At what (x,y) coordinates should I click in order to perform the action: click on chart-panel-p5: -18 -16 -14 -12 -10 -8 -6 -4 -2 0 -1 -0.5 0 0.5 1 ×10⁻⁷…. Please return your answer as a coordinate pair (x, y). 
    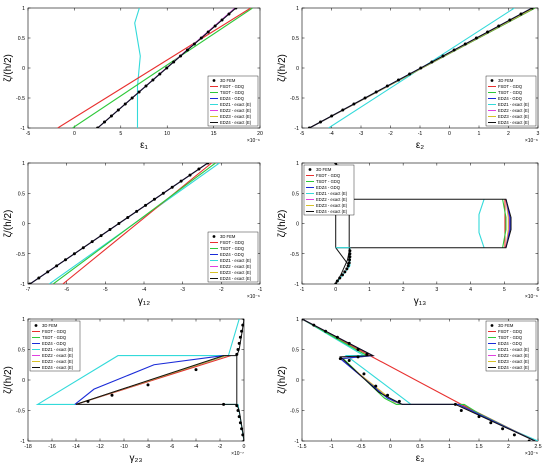
    Looking at the image, I should click on (124, 390).